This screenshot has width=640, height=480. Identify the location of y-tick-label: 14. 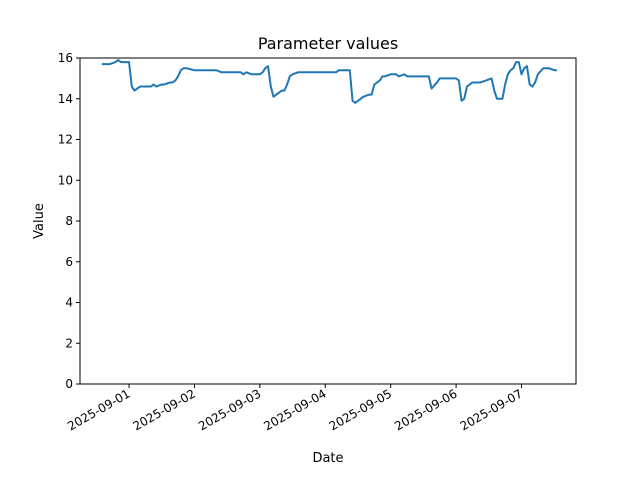
(65, 99).